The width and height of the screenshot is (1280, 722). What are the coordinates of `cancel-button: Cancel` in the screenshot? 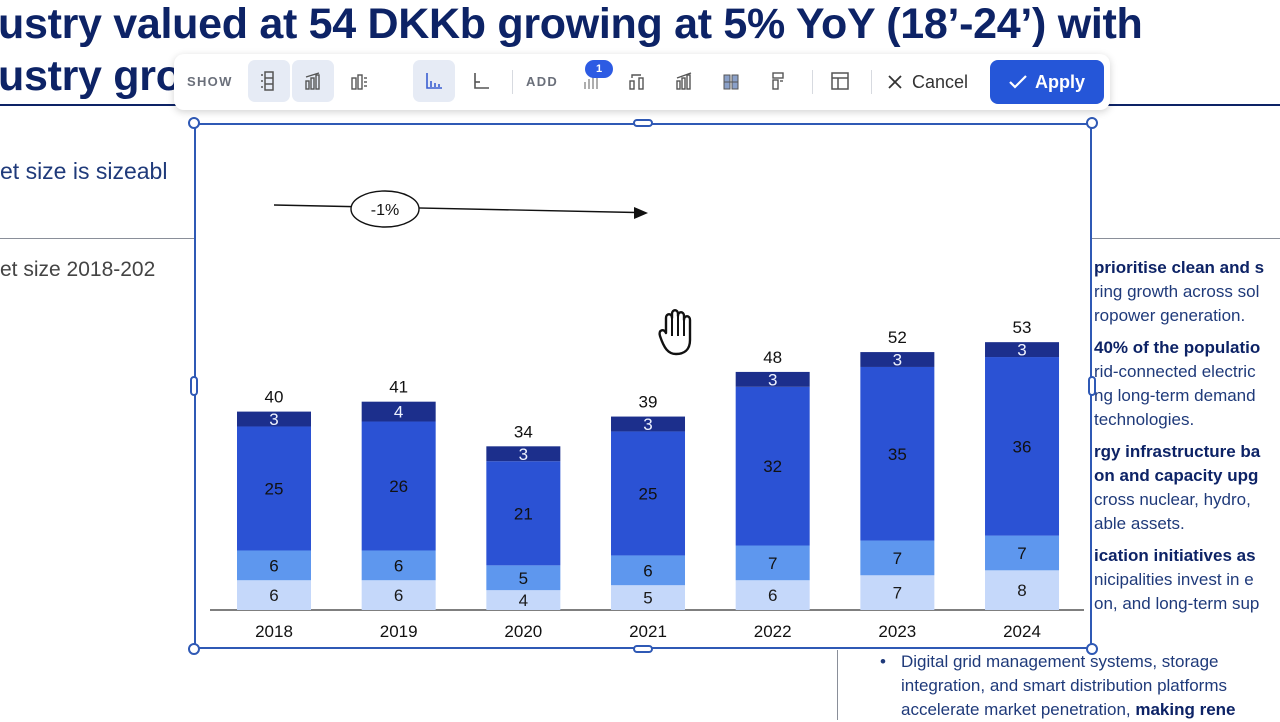 It's located at (928, 82).